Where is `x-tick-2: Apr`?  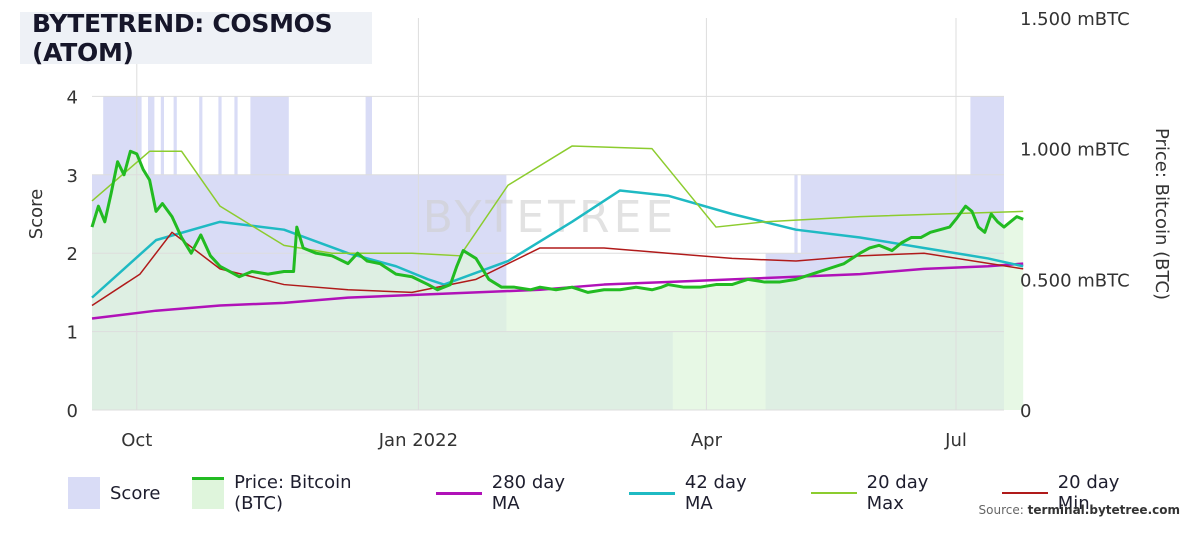 x-tick-2: Apr is located at coordinates (707, 440).